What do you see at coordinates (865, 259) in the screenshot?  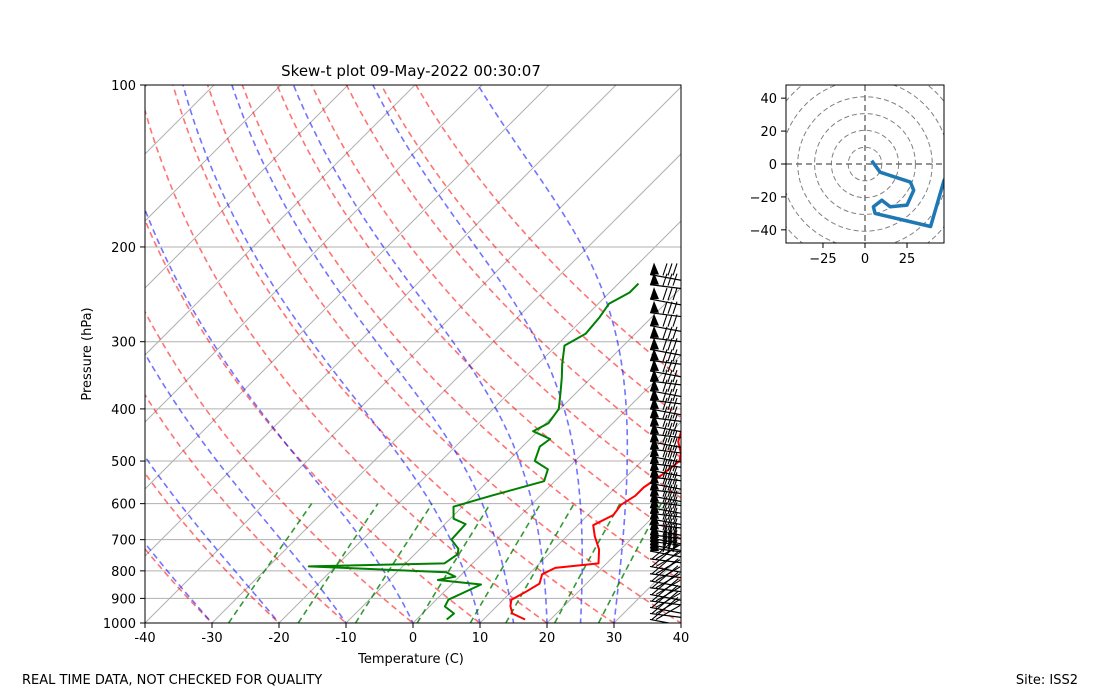 I see `hodo-x-tick-label: 0` at bounding box center [865, 259].